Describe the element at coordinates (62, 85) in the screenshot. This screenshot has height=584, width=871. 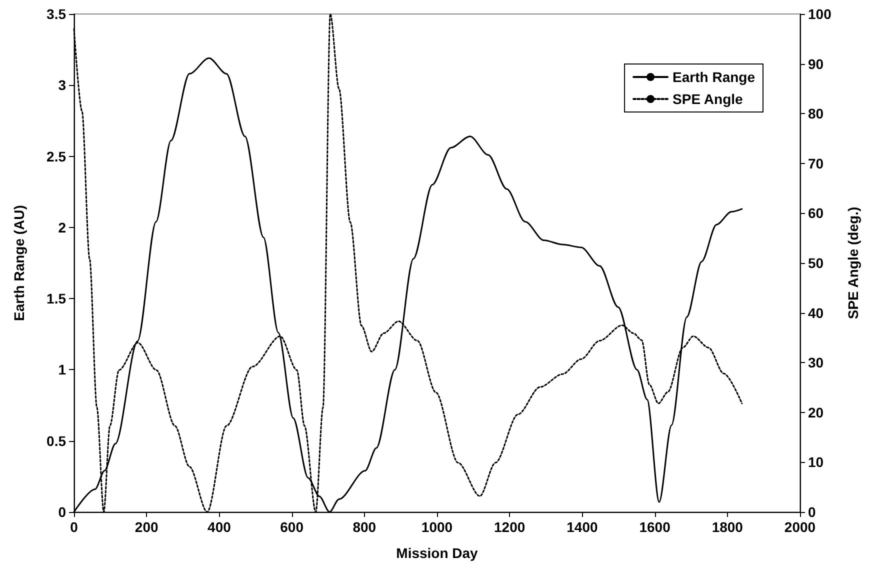
I see `y-tick-label: 3` at that location.